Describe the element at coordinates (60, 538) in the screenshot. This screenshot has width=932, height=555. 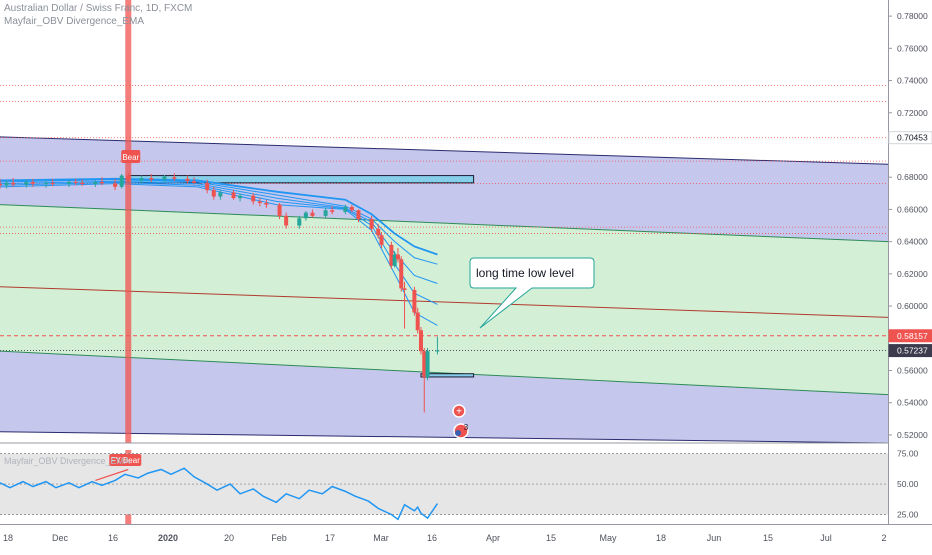
I see `time-tick-label: Dec` at that location.